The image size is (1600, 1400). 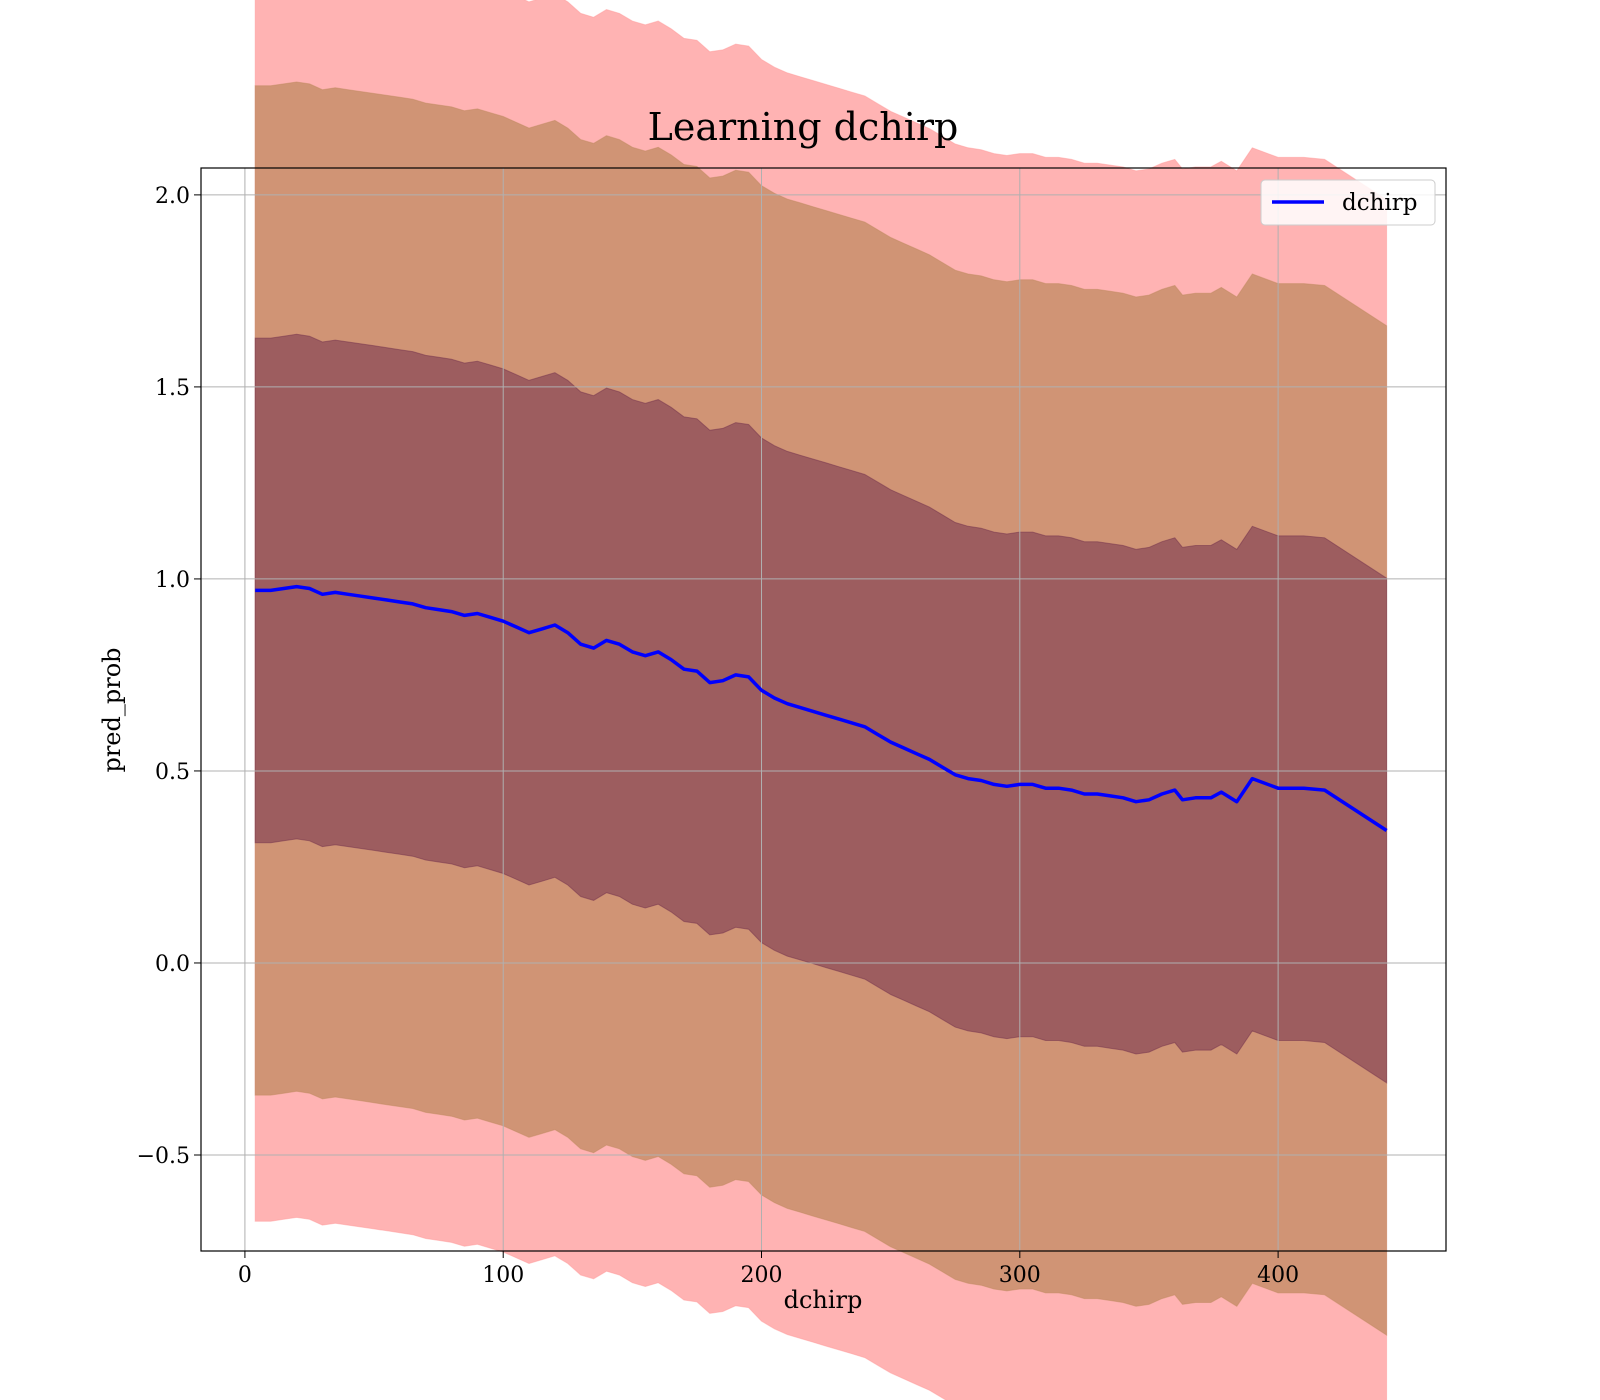 I want to click on legend-entry-dchirp: dchirp, so click(x=1380, y=203).